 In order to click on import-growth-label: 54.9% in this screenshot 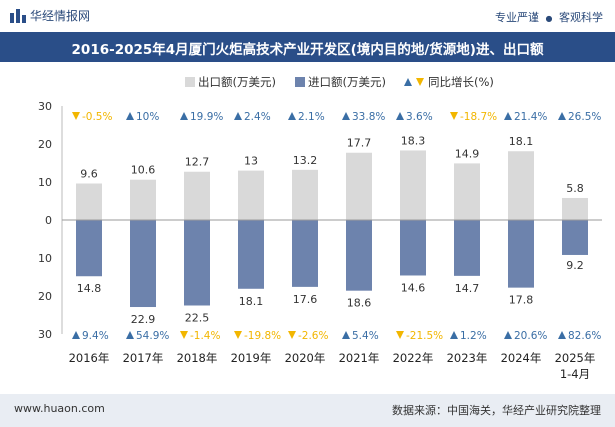, I will do `click(152, 336)`.